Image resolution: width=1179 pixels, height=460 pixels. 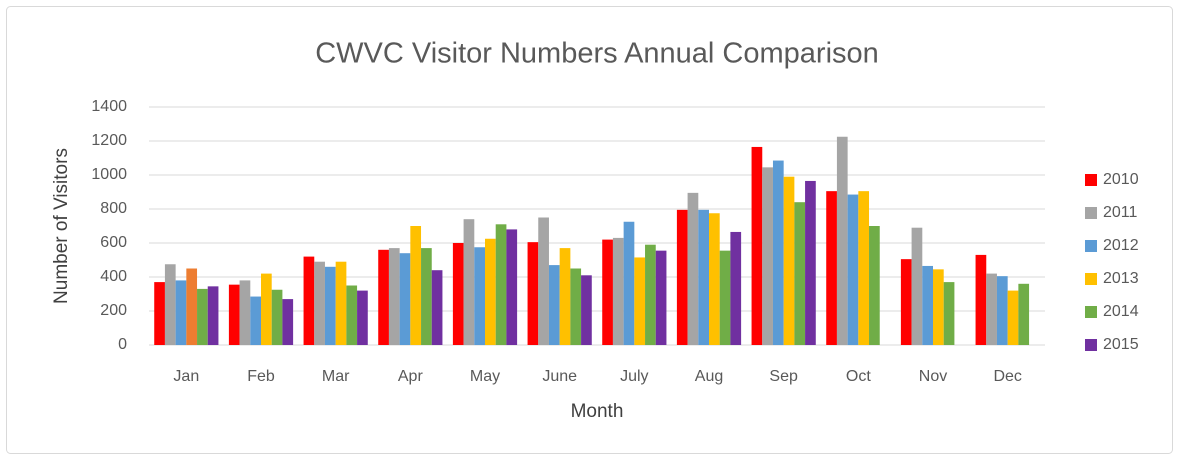 I want to click on legend-label: 2010, so click(x=1121, y=179).